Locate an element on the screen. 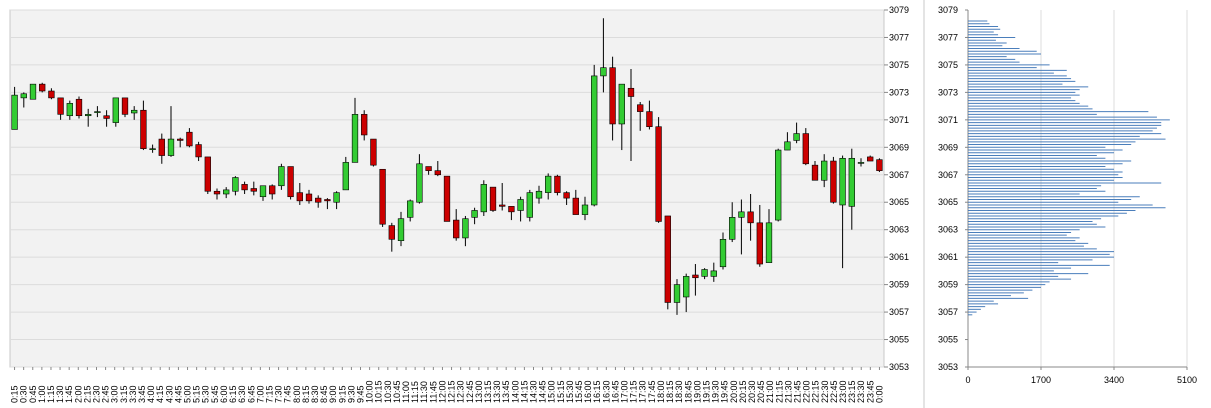  time-tick-label: 6:15 is located at coordinates (233, 394).